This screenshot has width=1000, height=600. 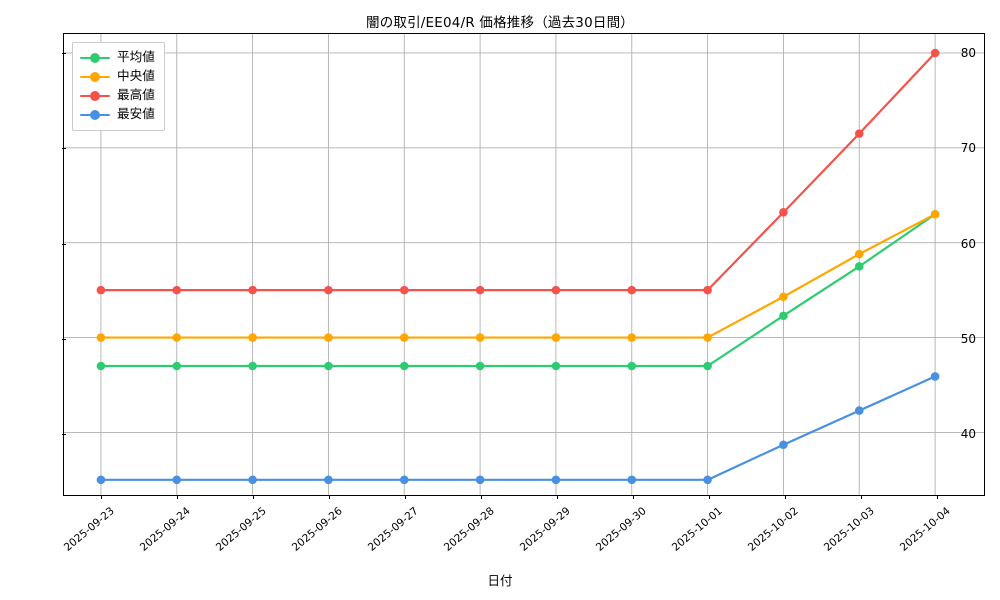 I want to click on legend-item-2: 最高値, so click(x=117, y=95).